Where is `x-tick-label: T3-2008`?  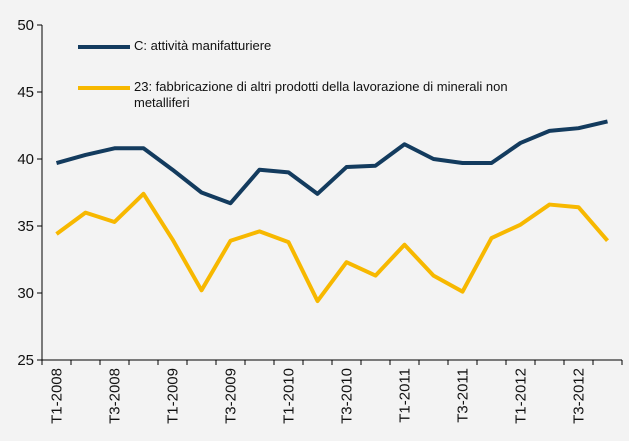
x-tick-label: T3-2008 is located at coordinates (115, 396).